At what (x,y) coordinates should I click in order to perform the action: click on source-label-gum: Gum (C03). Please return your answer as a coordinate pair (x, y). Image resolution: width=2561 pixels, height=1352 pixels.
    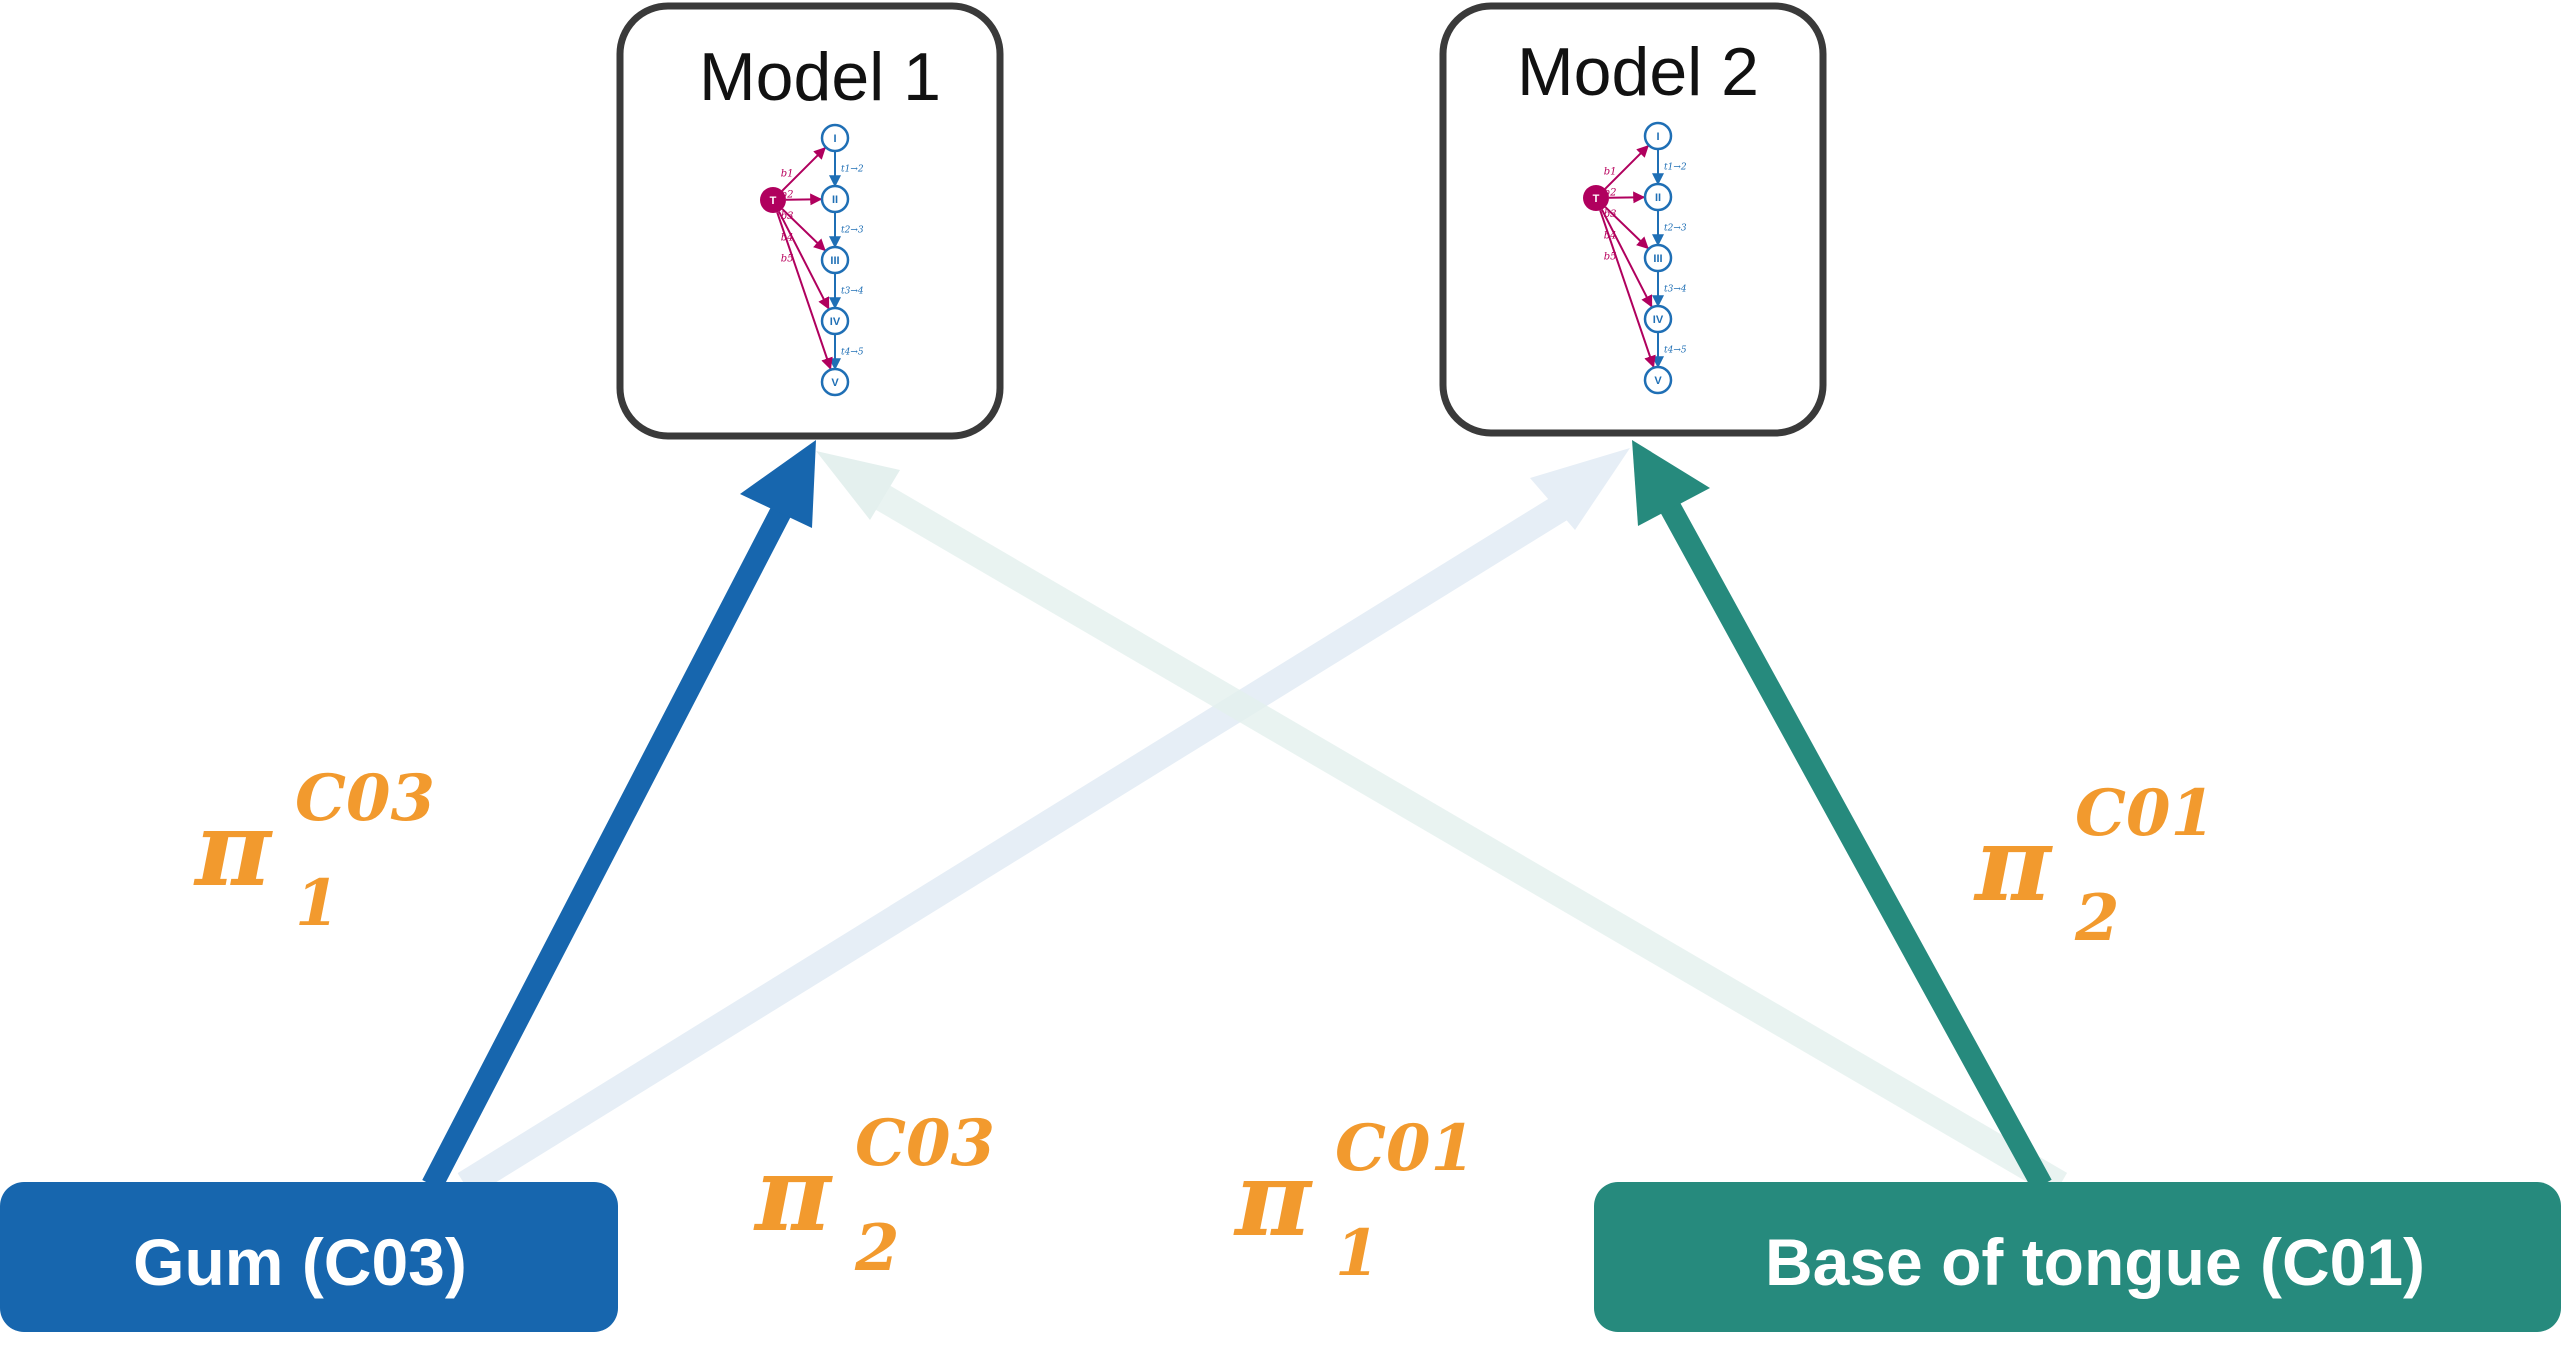
    Looking at the image, I should click on (300, 1262).